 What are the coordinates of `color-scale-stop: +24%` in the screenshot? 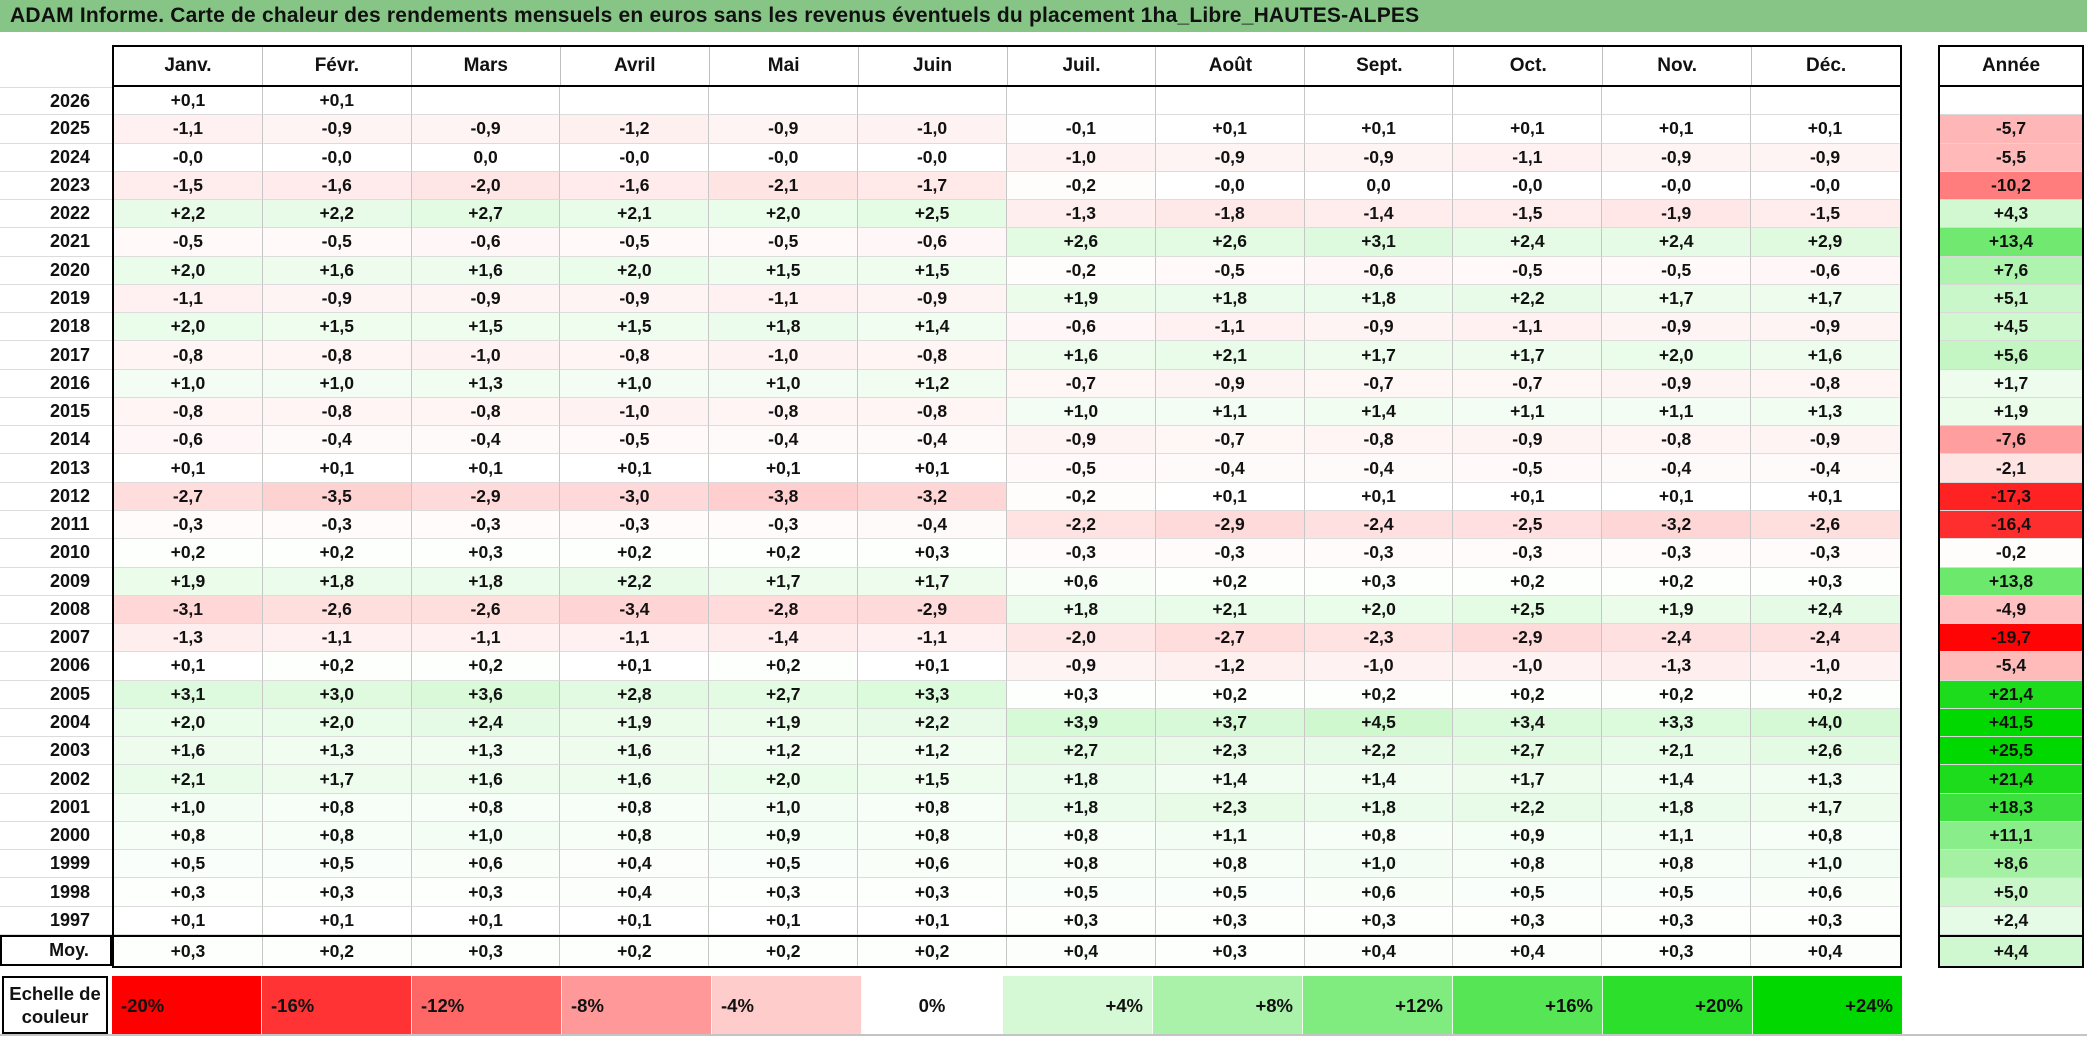 It's located at (1827, 1006).